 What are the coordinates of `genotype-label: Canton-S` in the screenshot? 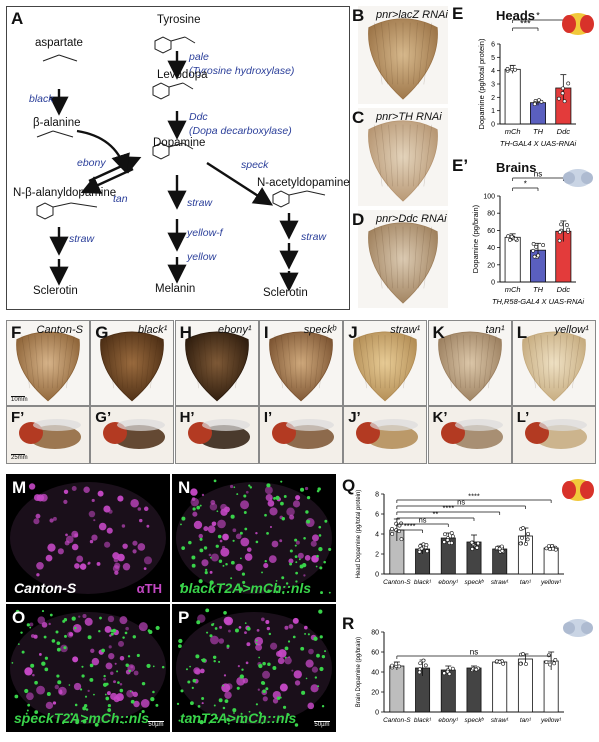 It's located at (59, 330).